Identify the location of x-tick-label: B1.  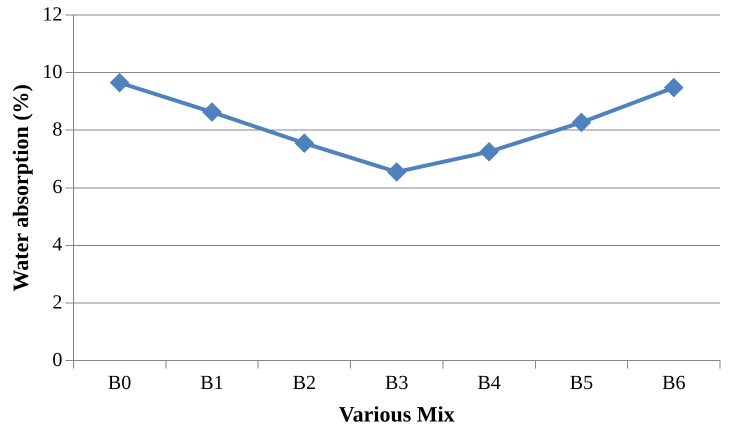
(212, 383).